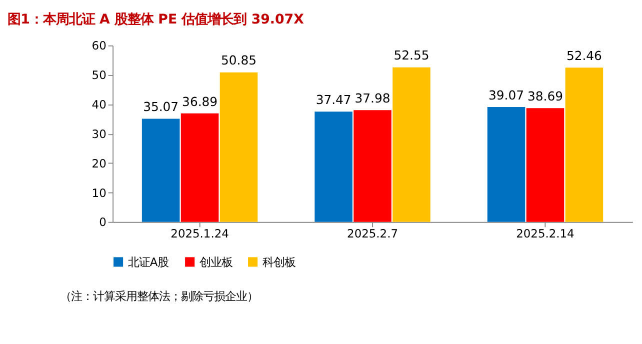  Describe the element at coordinates (102, 222) in the screenshot. I see `y-tick-label: 0` at that location.